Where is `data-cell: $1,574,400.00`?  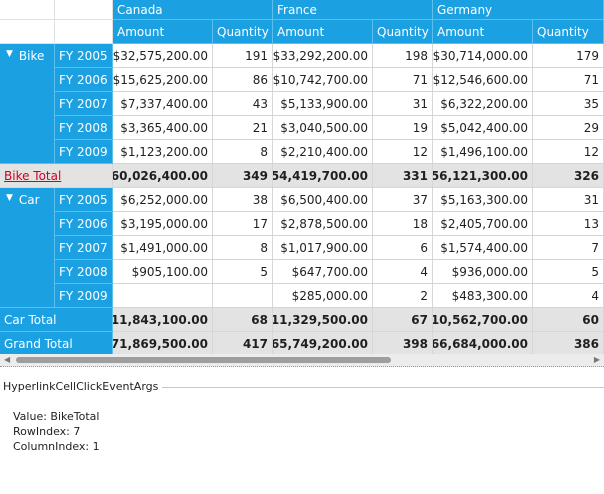 data-cell: $1,574,400.00 is located at coordinates (483, 248).